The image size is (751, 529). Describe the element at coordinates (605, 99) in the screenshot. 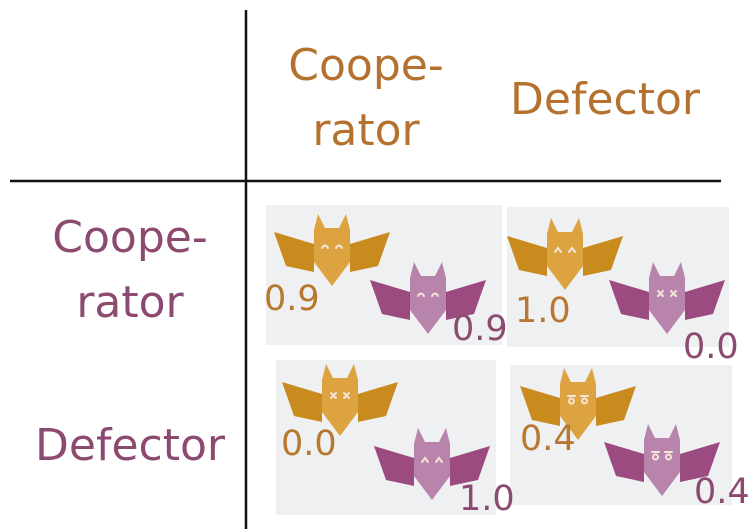

I see `column-header: Defector` at that location.